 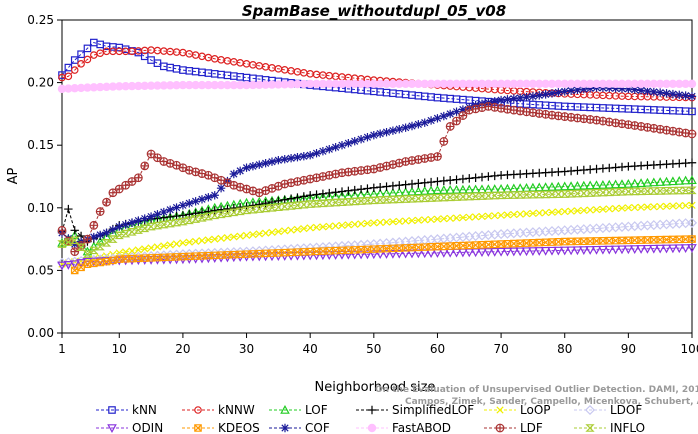 What do you see at coordinates (377, 76) in the screenshot?
I see `series-line-knn` at bounding box center [377, 76].